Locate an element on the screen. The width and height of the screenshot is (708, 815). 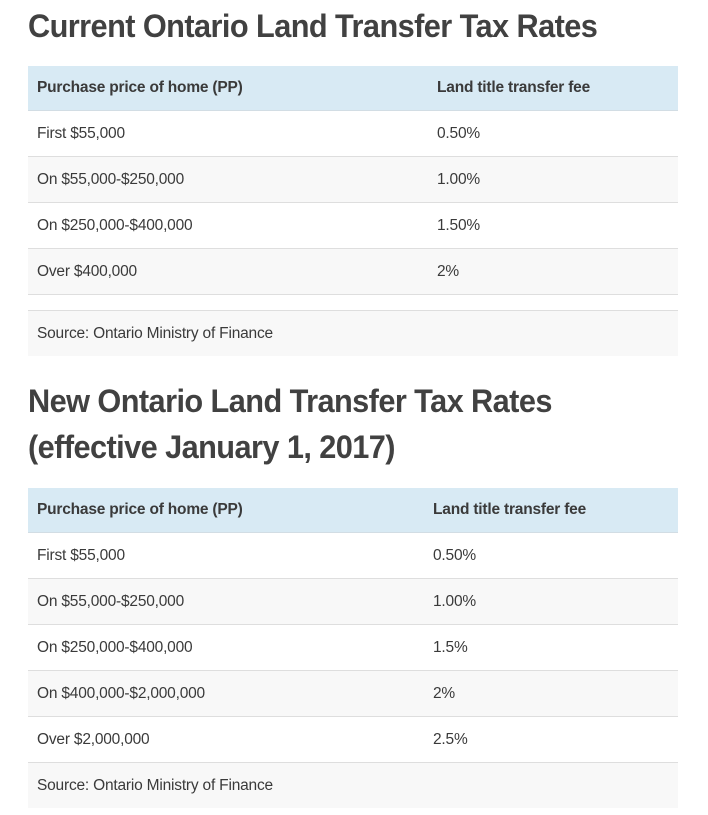
price-range-cell: Over $400,000 is located at coordinates (228, 271).